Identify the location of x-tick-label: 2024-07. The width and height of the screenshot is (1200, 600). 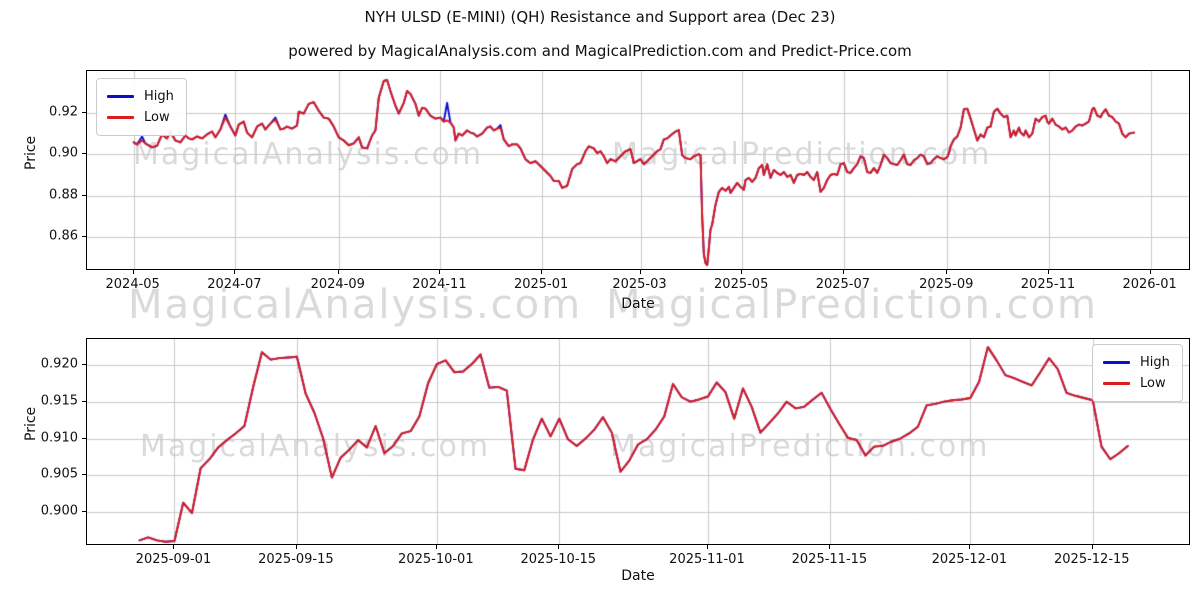
(234, 284).